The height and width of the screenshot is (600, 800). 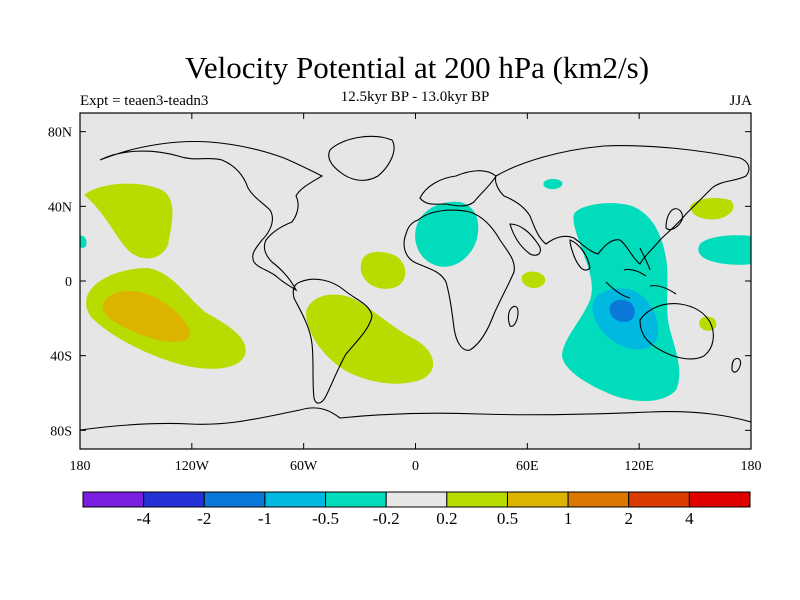 What do you see at coordinates (740, 101) in the screenshot?
I see `season-label: JJA` at bounding box center [740, 101].